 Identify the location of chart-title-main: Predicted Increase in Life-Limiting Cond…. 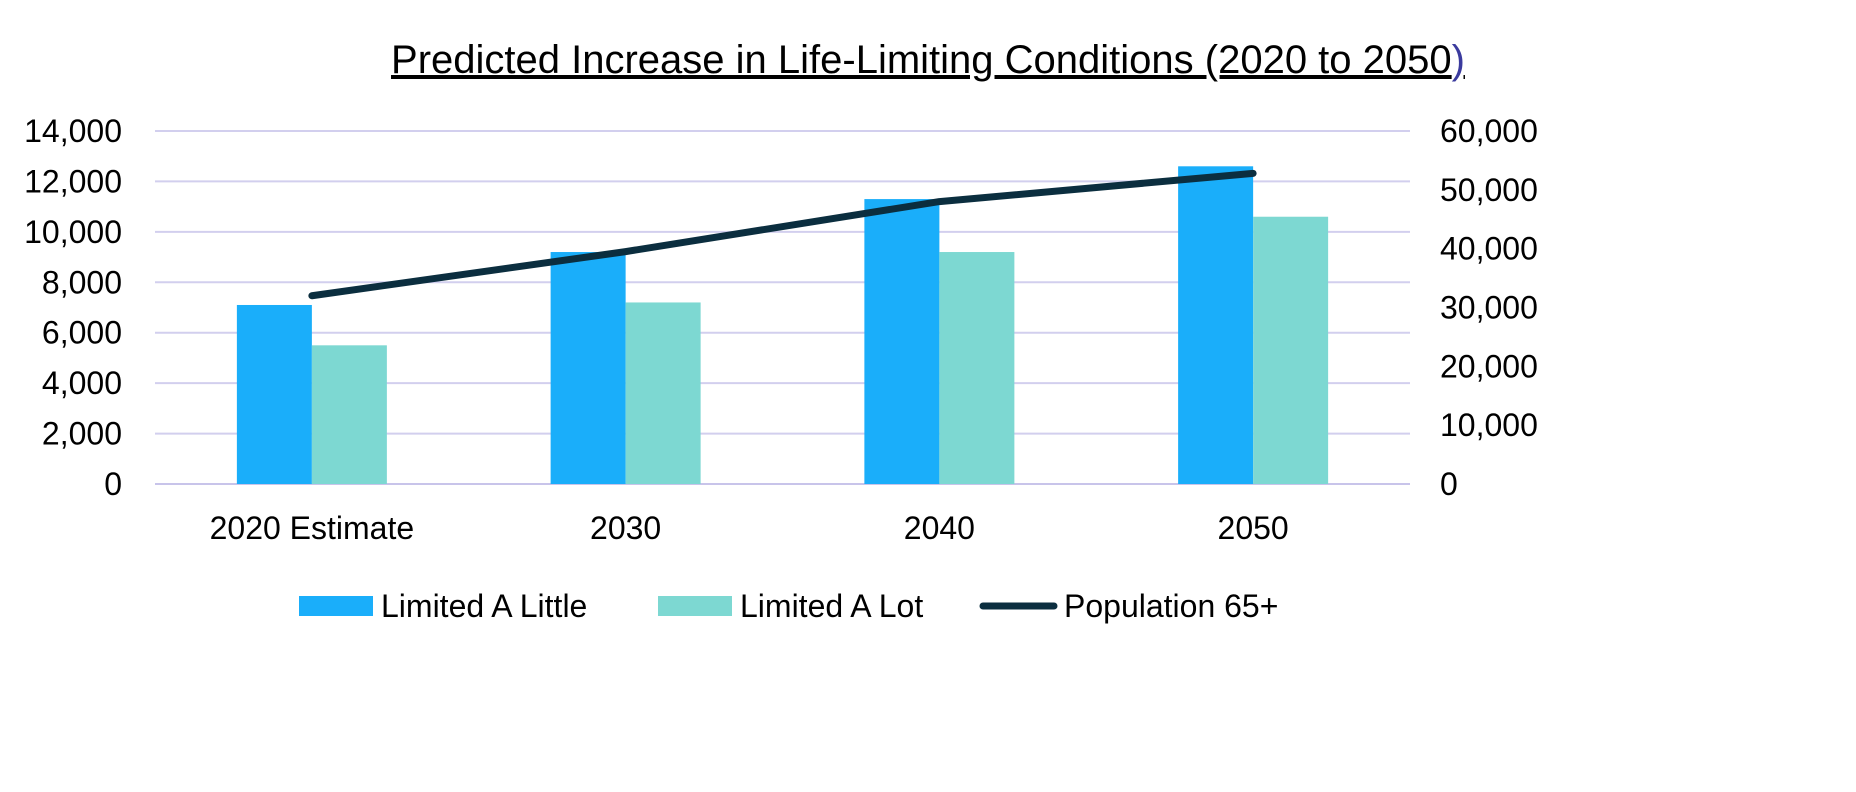
(921, 60).